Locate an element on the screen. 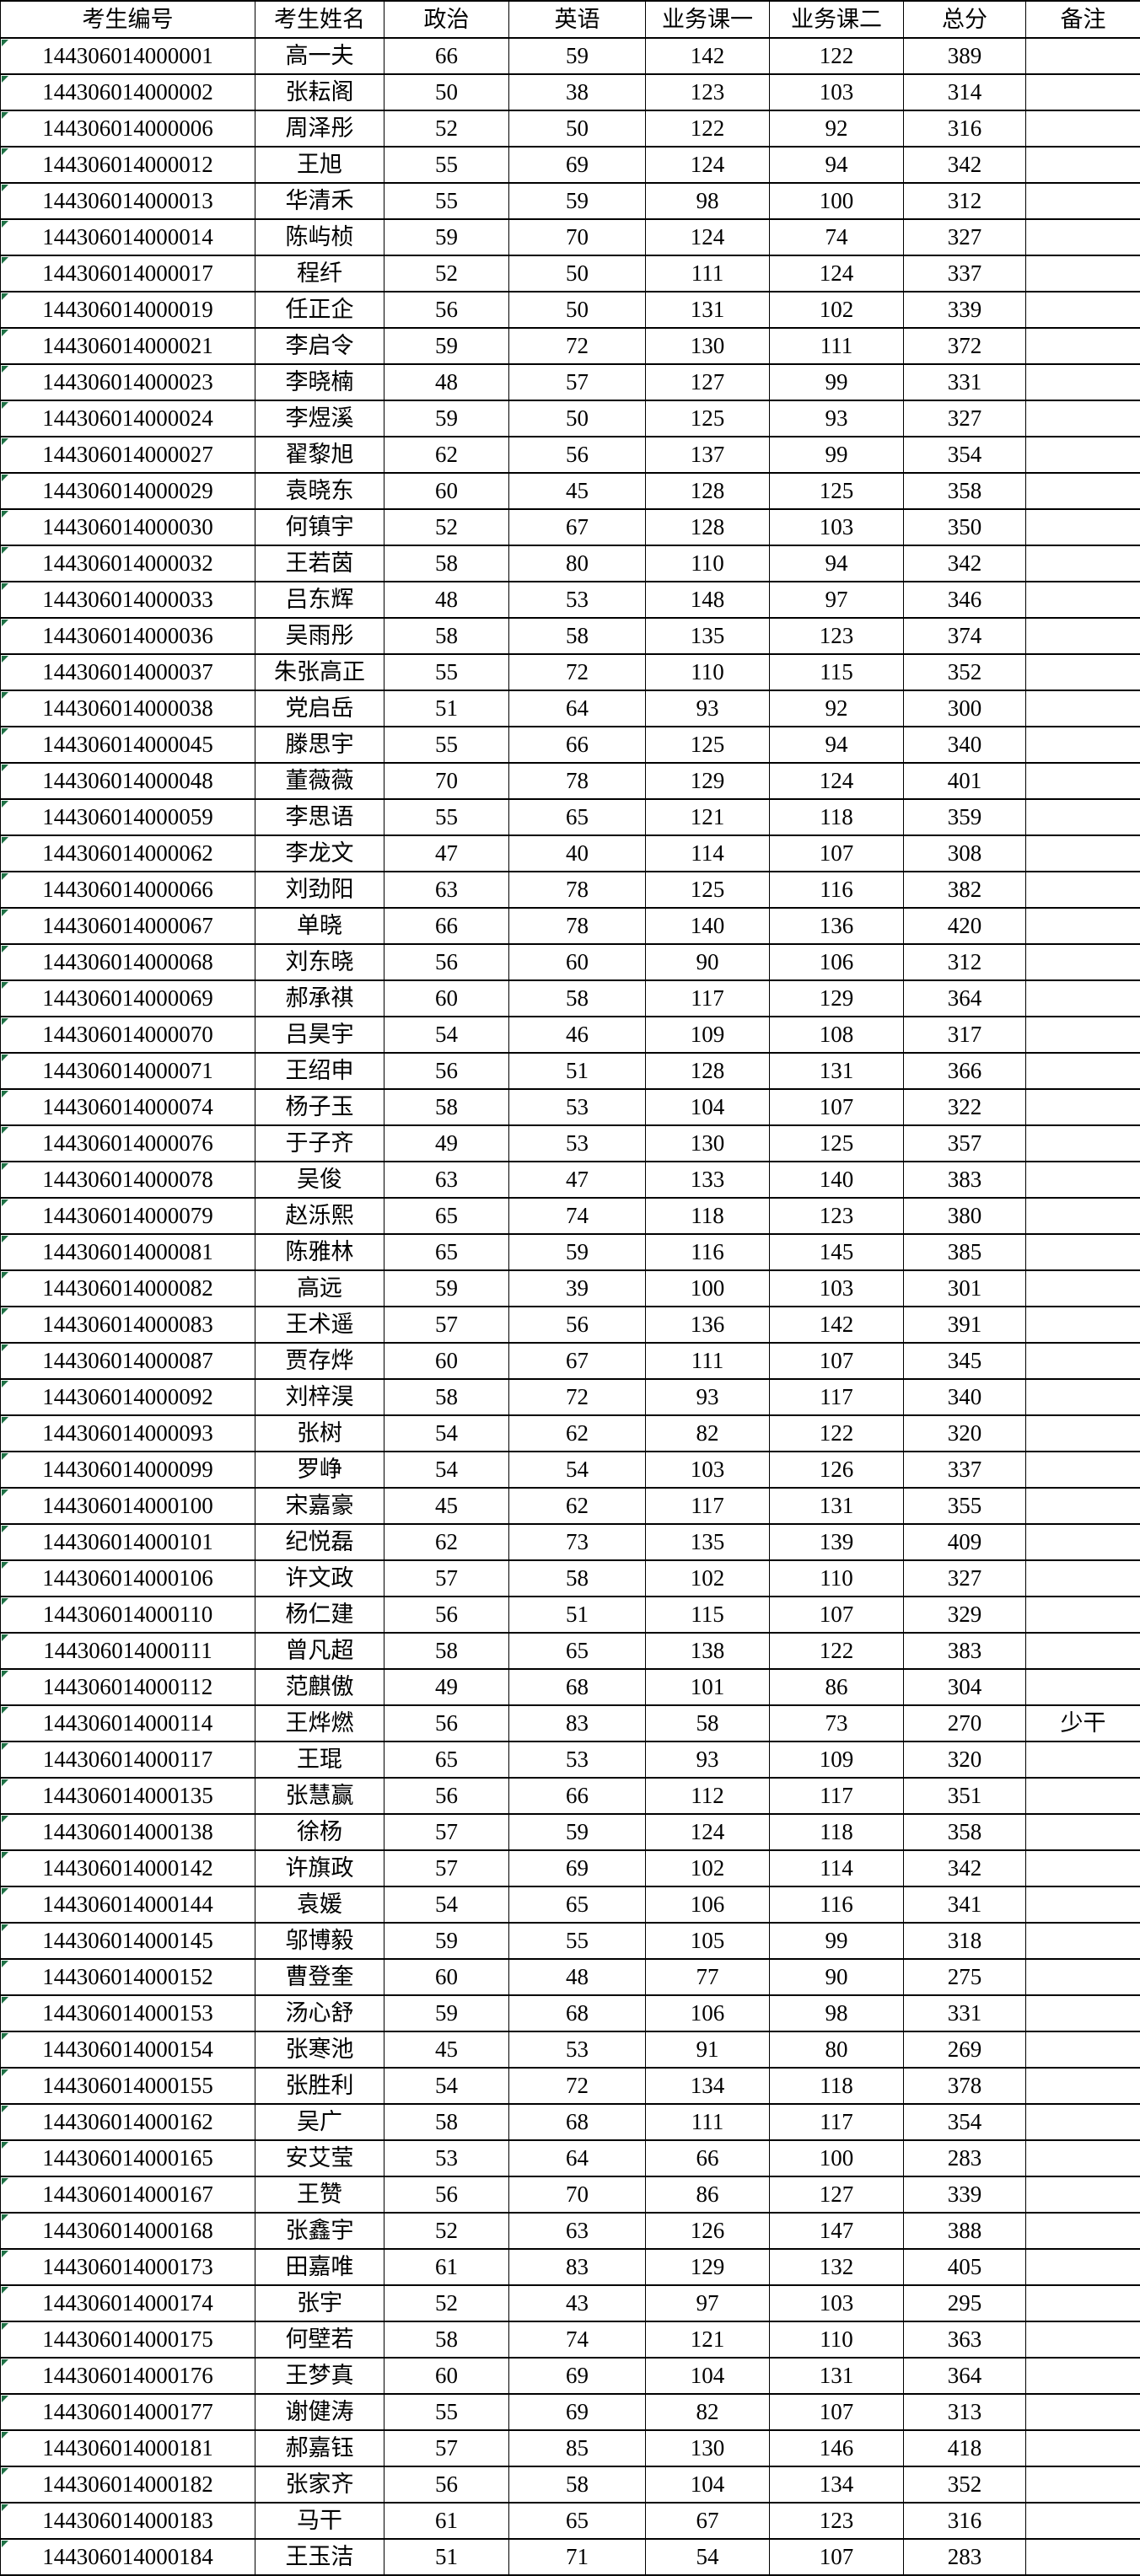 The image size is (1140, 2576). cell-english: 62 is located at coordinates (577, 1506).